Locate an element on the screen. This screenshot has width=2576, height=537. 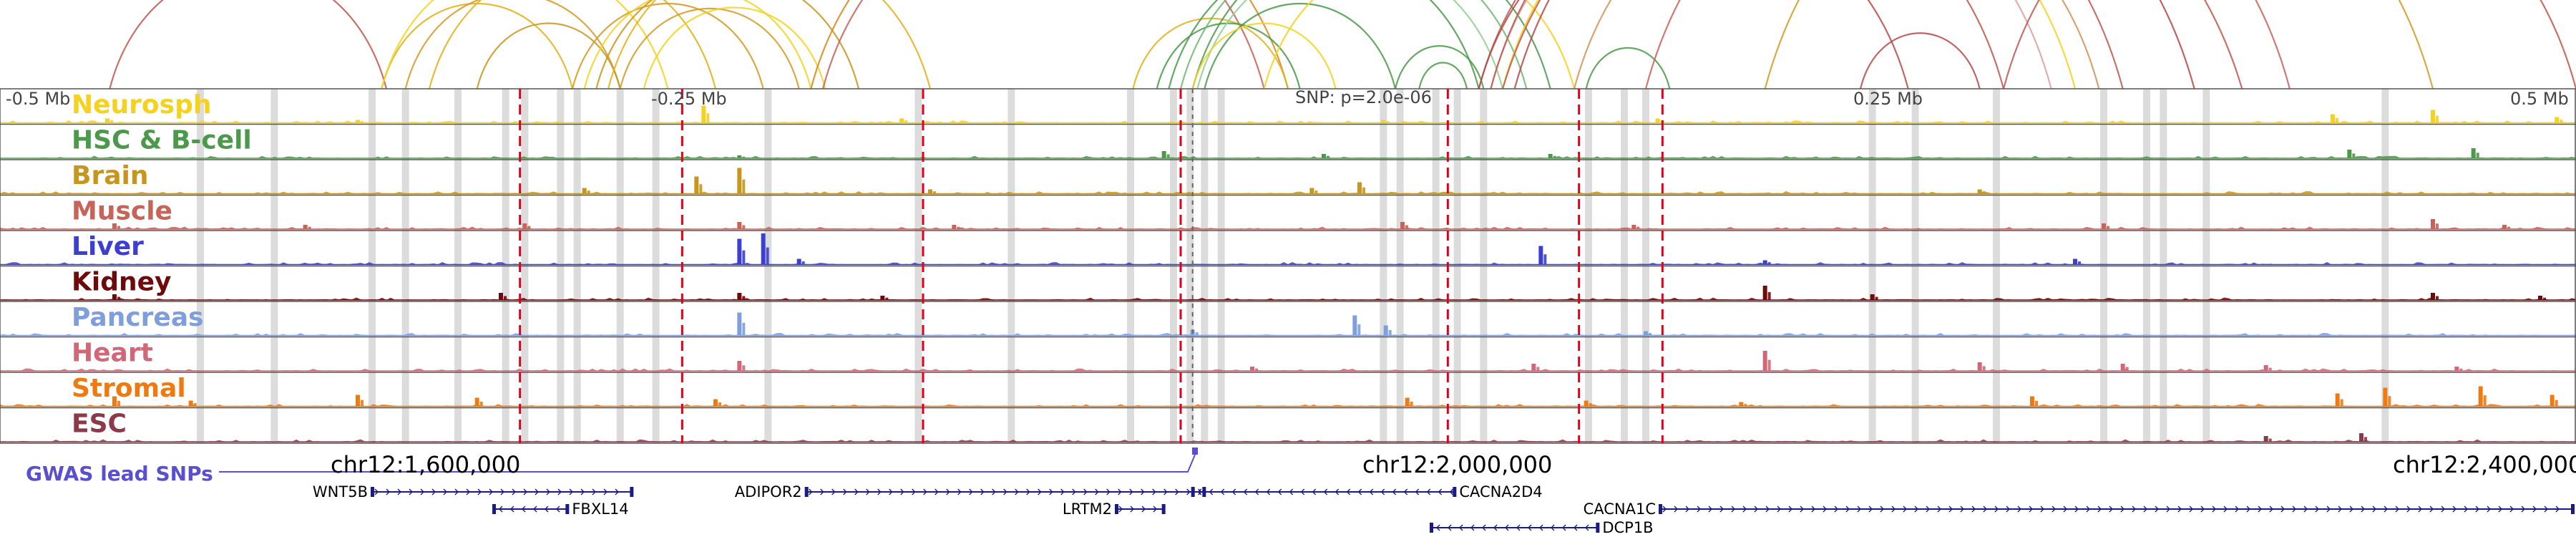
gene-exon-end is located at coordinates (2573, 509).